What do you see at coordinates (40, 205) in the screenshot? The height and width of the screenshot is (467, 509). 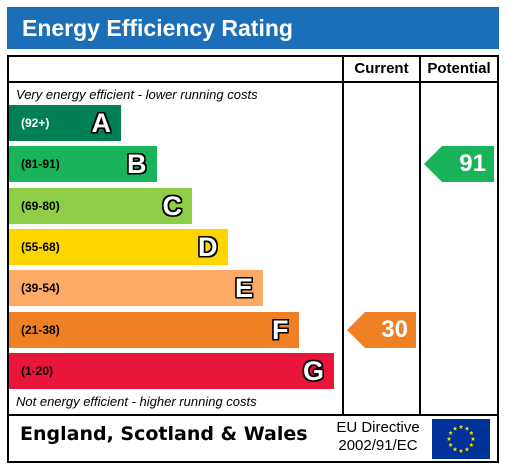 I see `band-range-label: (69-80)` at bounding box center [40, 205].